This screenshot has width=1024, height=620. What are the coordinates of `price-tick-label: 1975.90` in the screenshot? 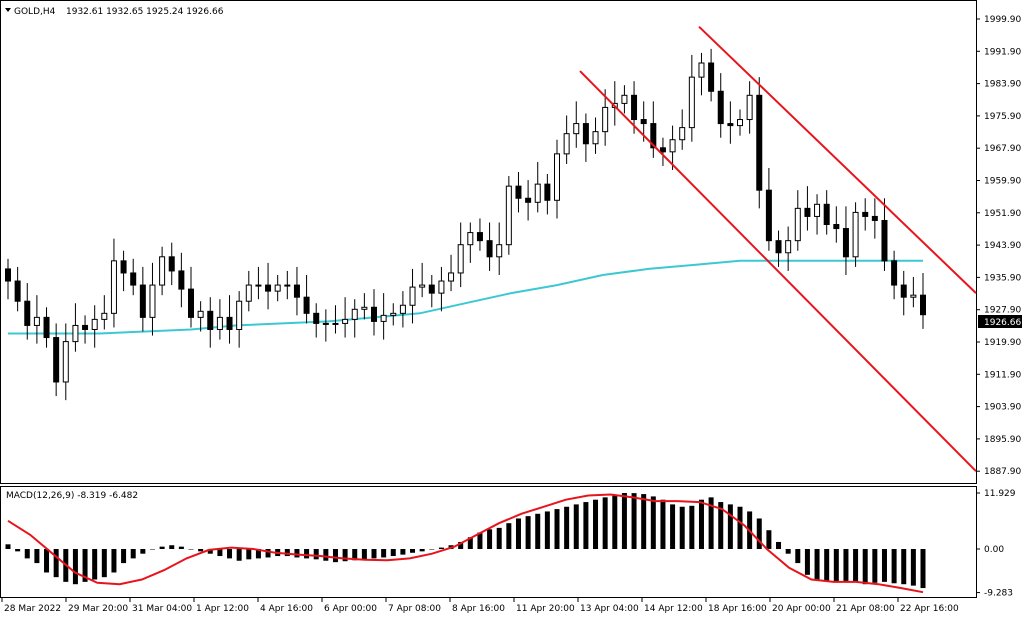 It's located at (1002, 117).